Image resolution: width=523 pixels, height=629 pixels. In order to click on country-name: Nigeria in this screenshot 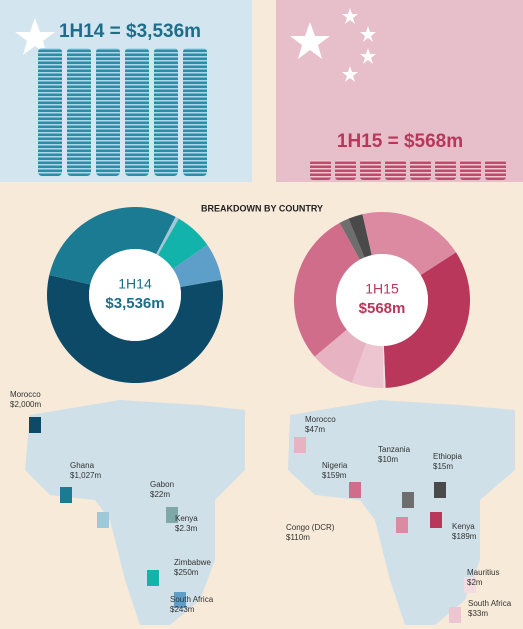, I will do `click(335, 465)`.